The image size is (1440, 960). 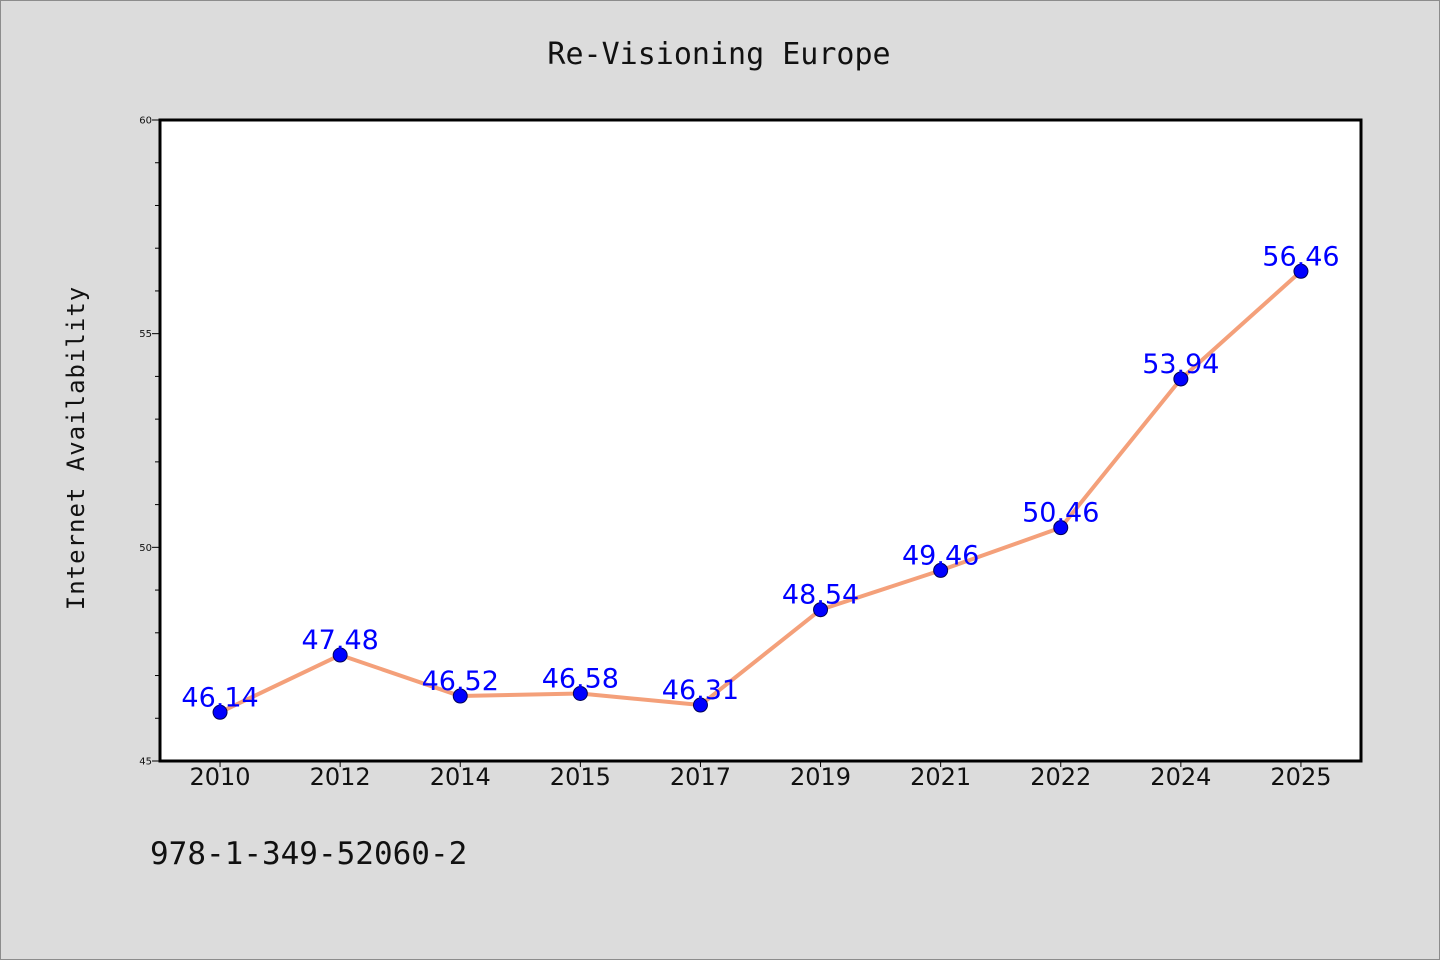 What do you see at coordinates (219, 697) in the screenshot?
I see `data-label: 46.14` at bounding box center [219, 697].